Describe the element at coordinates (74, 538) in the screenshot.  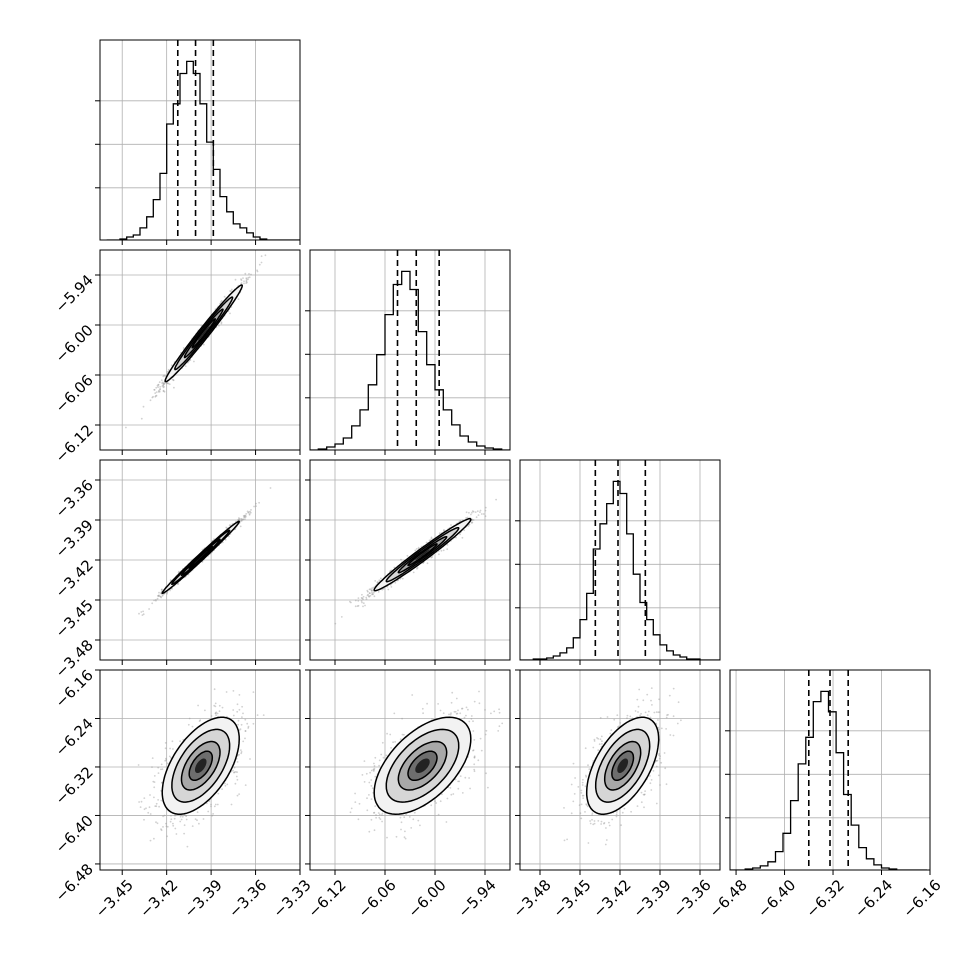
I see `y-tick-label: −3.39` at that location.